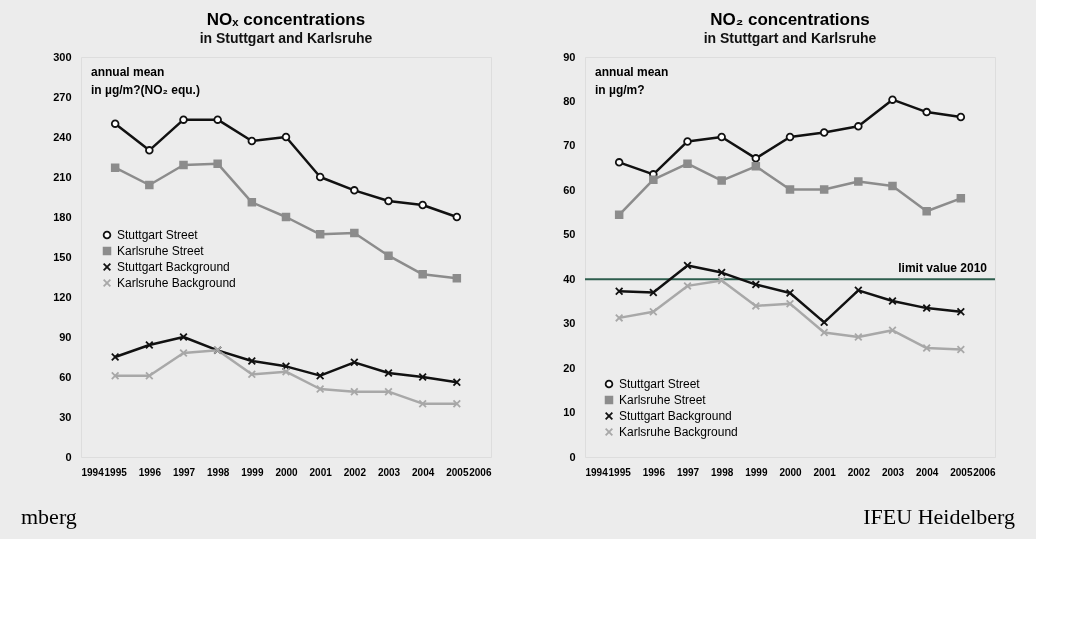  What do you see at coordinates (49, 516) in the screenshot?
I see `text: mberg` at bounding box center [49, 516].